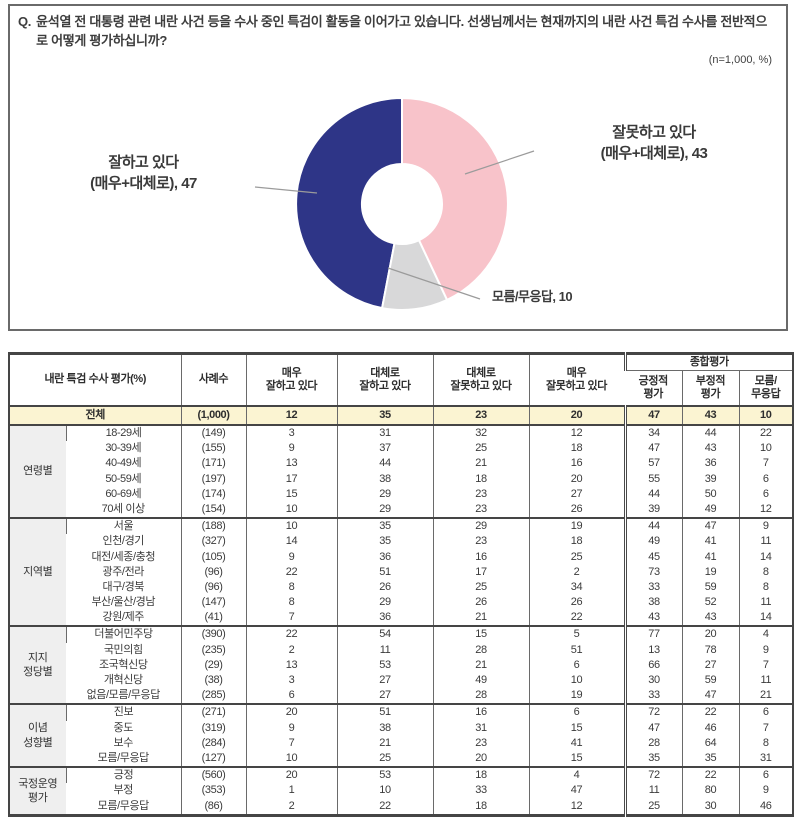  I want to click on total-label: 전체, so click(95, 414).